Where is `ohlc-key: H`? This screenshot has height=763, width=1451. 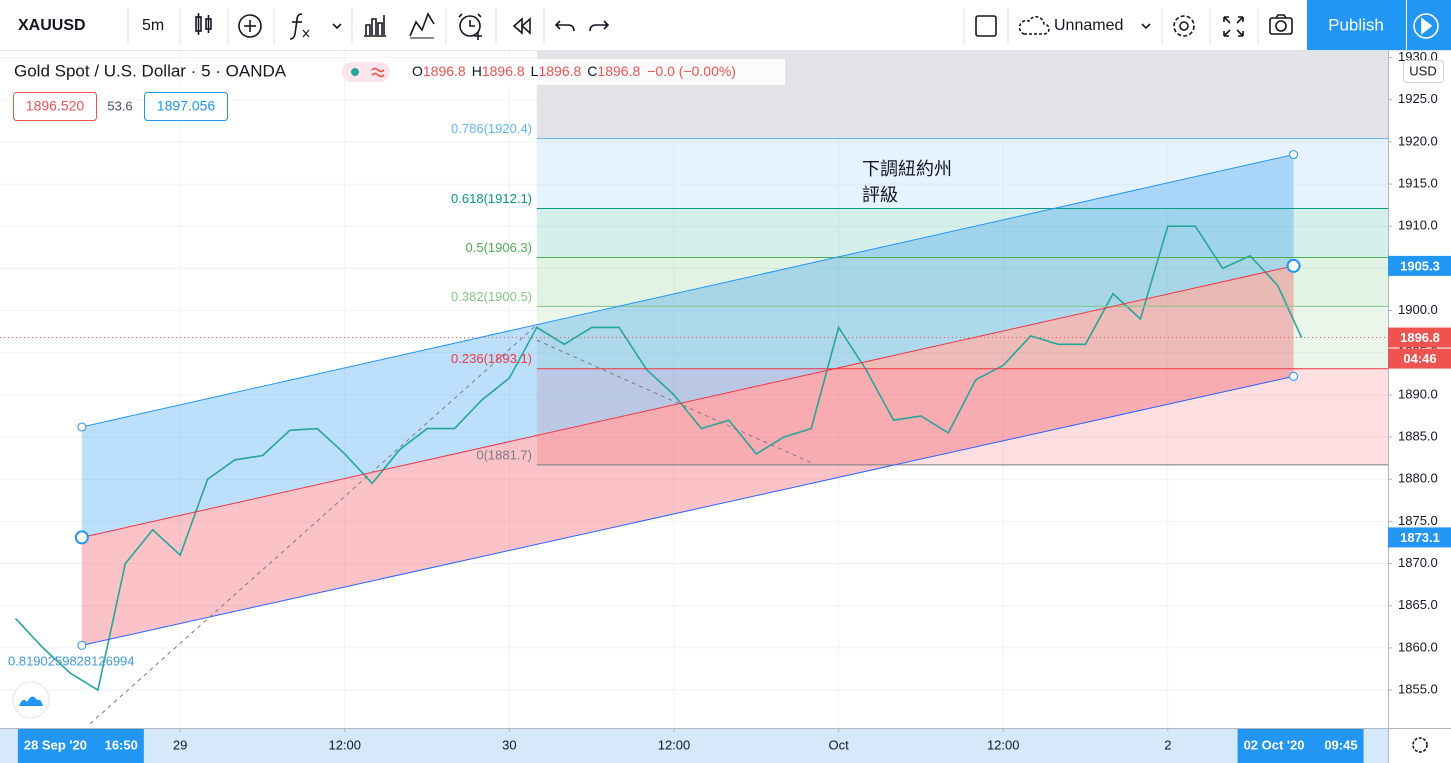 ohlc-key: H is located at coordinates (477, 71).